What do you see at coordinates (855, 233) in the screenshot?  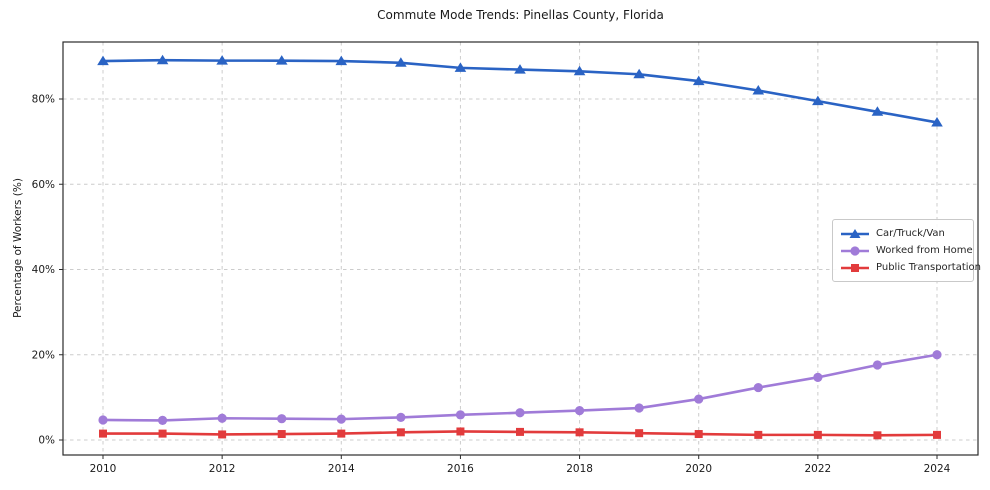 I see `triangle-marker-icon` at bounding box center [855, 233].